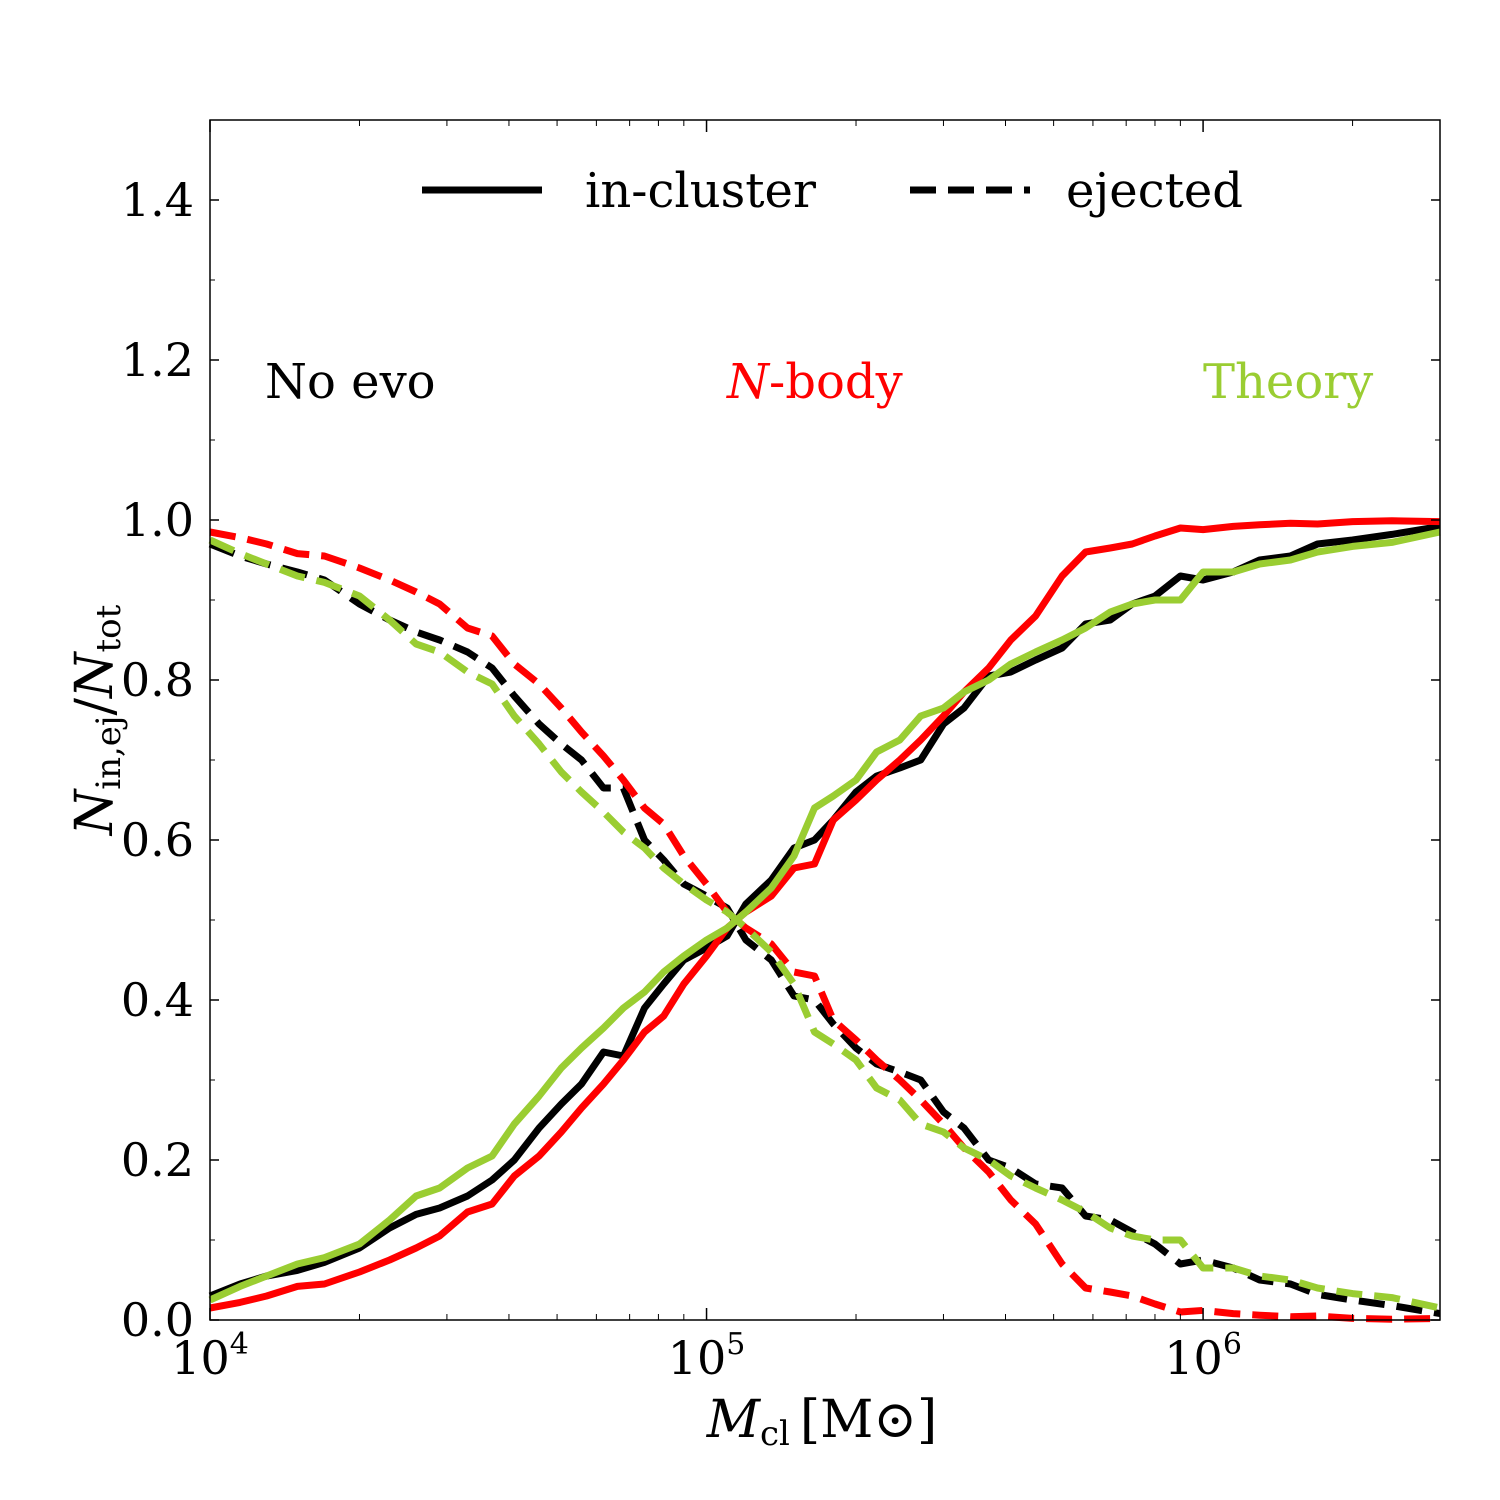 This screenshot has height=1500, width=1500. I want to click on x-tick-label: 10⁵, so click(707, 1356).